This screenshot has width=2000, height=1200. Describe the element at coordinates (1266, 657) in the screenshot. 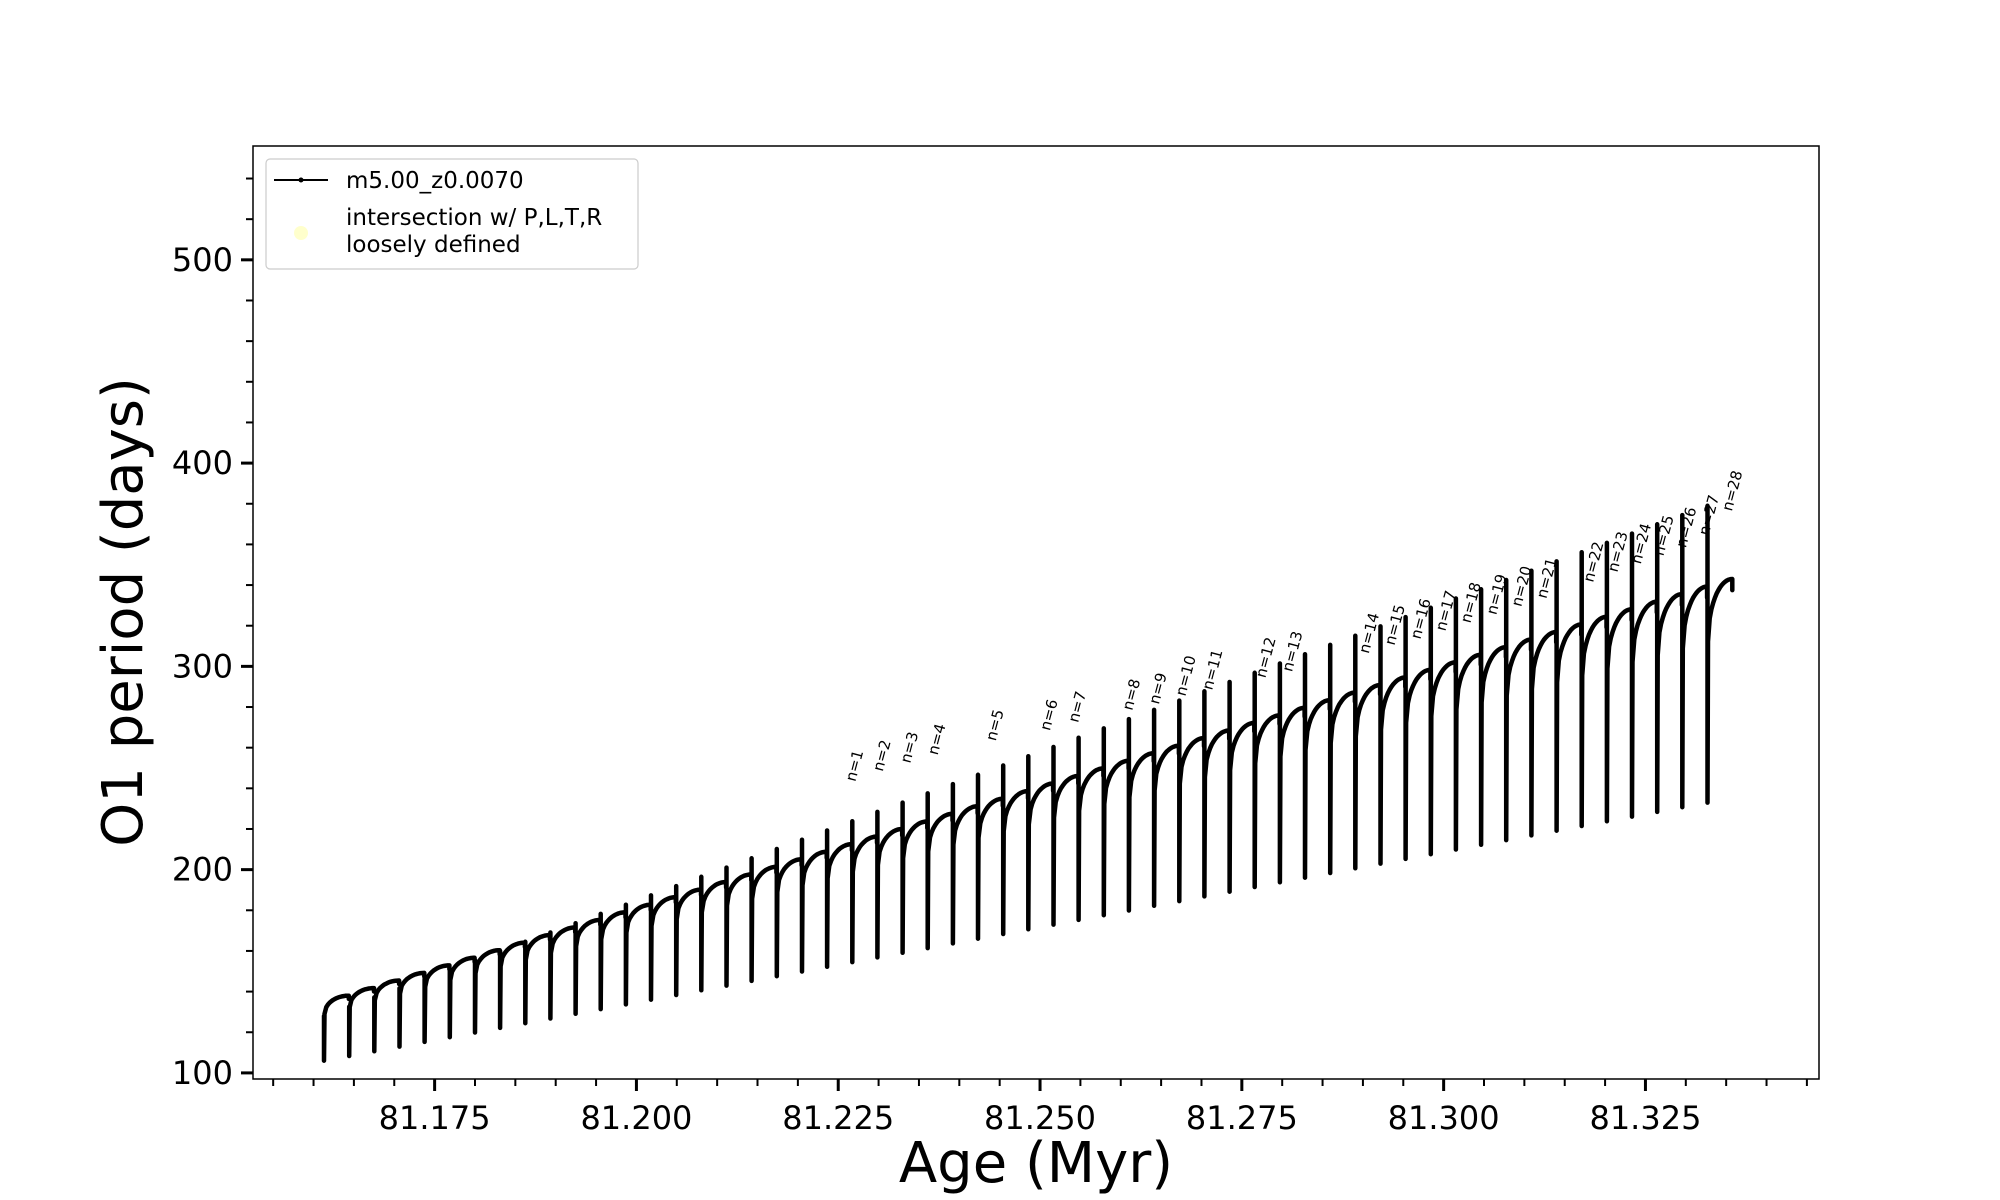

I see `cycle-annotation: n=12` at that location.